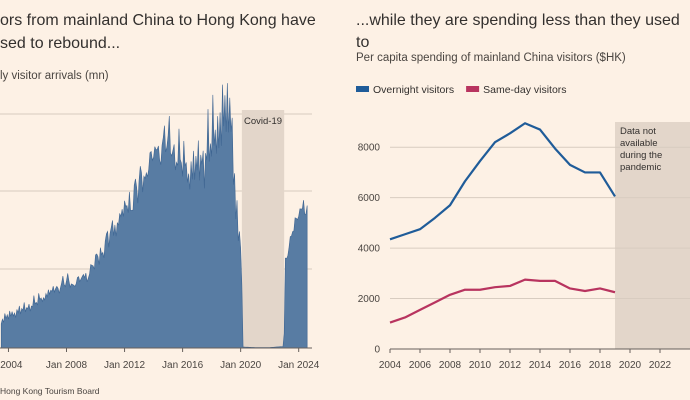 The image size is (690, 400). What do you see at coordinates (54, 76) in the screenshot?
I see `left-subtitle: ly visitor arrivals (mn)` at bounding box center [54, 76].